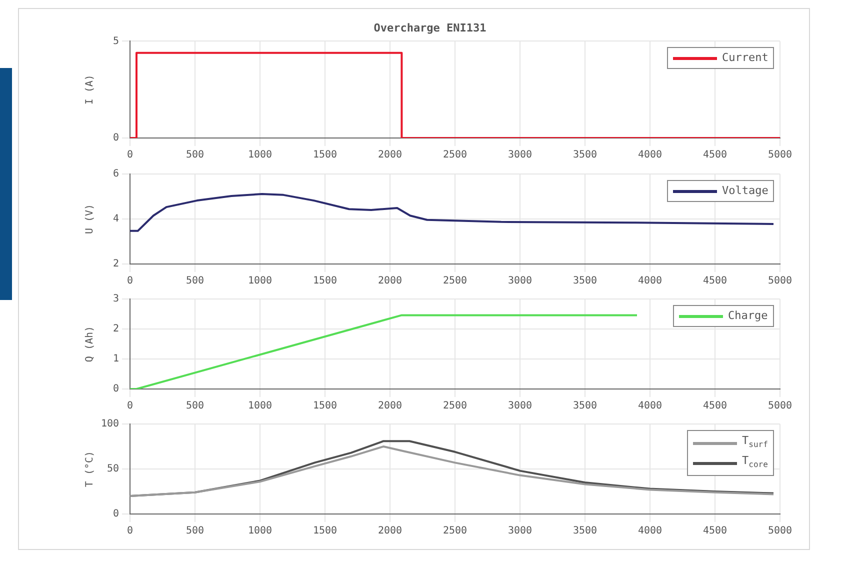 This screenshot has height=579, width=850. Describe the element at coordinates (115, 219) in the screenshot. I see `y-tick-label: 4` at that location.